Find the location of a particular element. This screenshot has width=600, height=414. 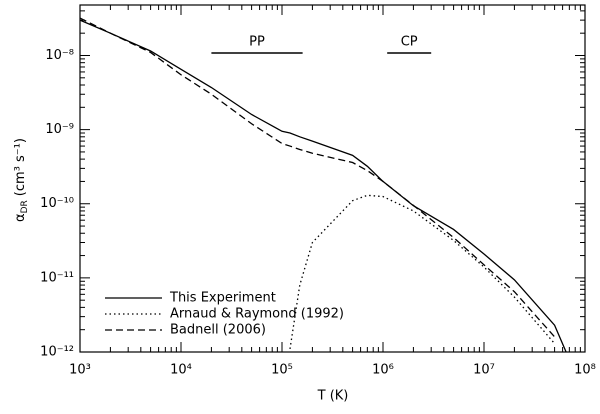

y-tick-label: 10⁻⁹ is located at coordinates (59, 129).